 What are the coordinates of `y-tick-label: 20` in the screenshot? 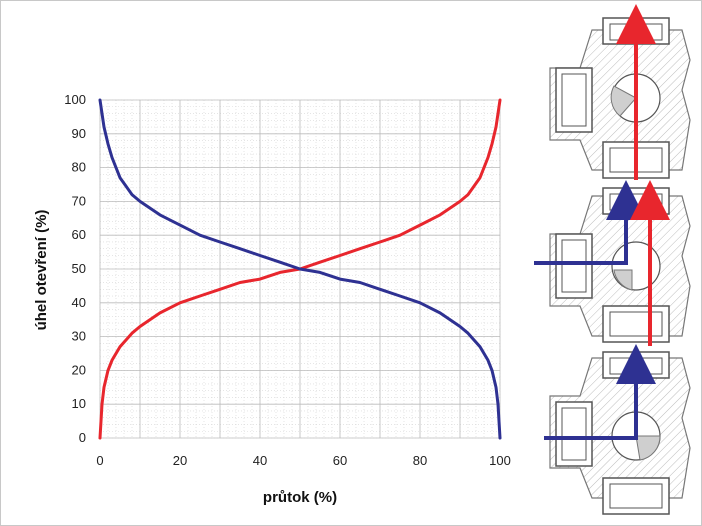 It's located at (79, 369).